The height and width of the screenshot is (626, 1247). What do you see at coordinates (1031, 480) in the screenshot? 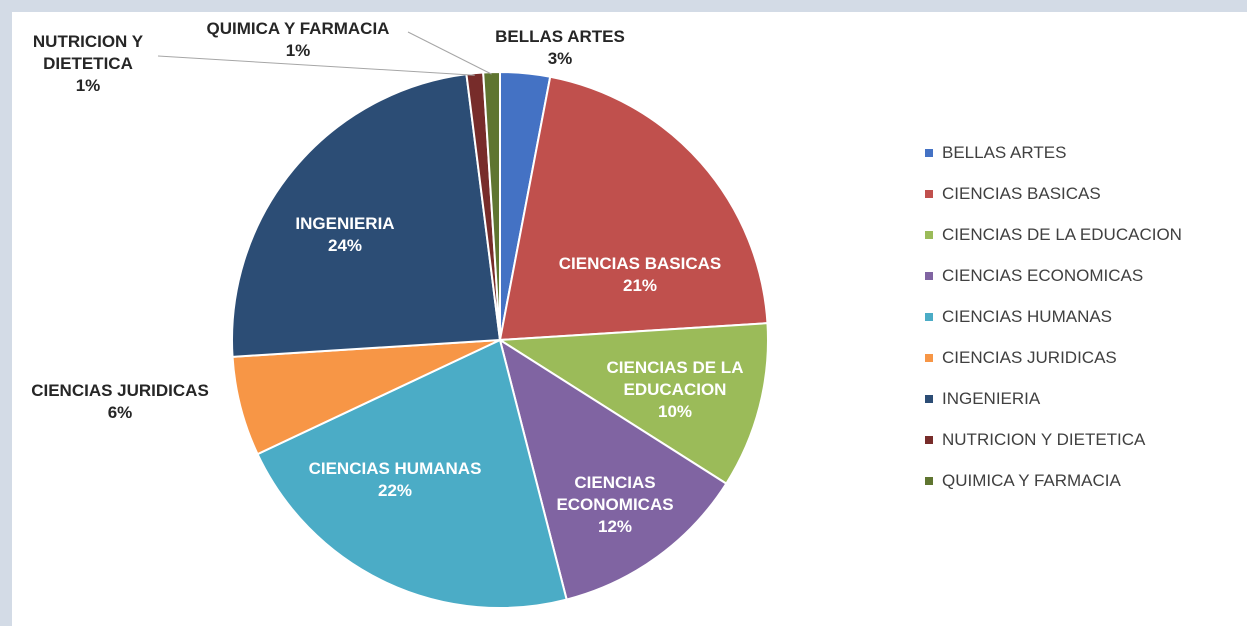
I see `legend-label: QUIMICA Y FARMACIA` at bounding box center [1031, 480].